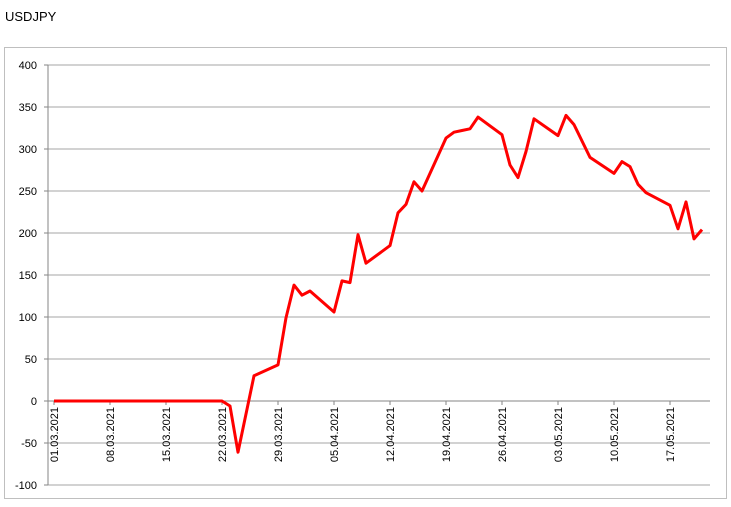  I want to click on y-tick-label: 200, so click(28, 234).